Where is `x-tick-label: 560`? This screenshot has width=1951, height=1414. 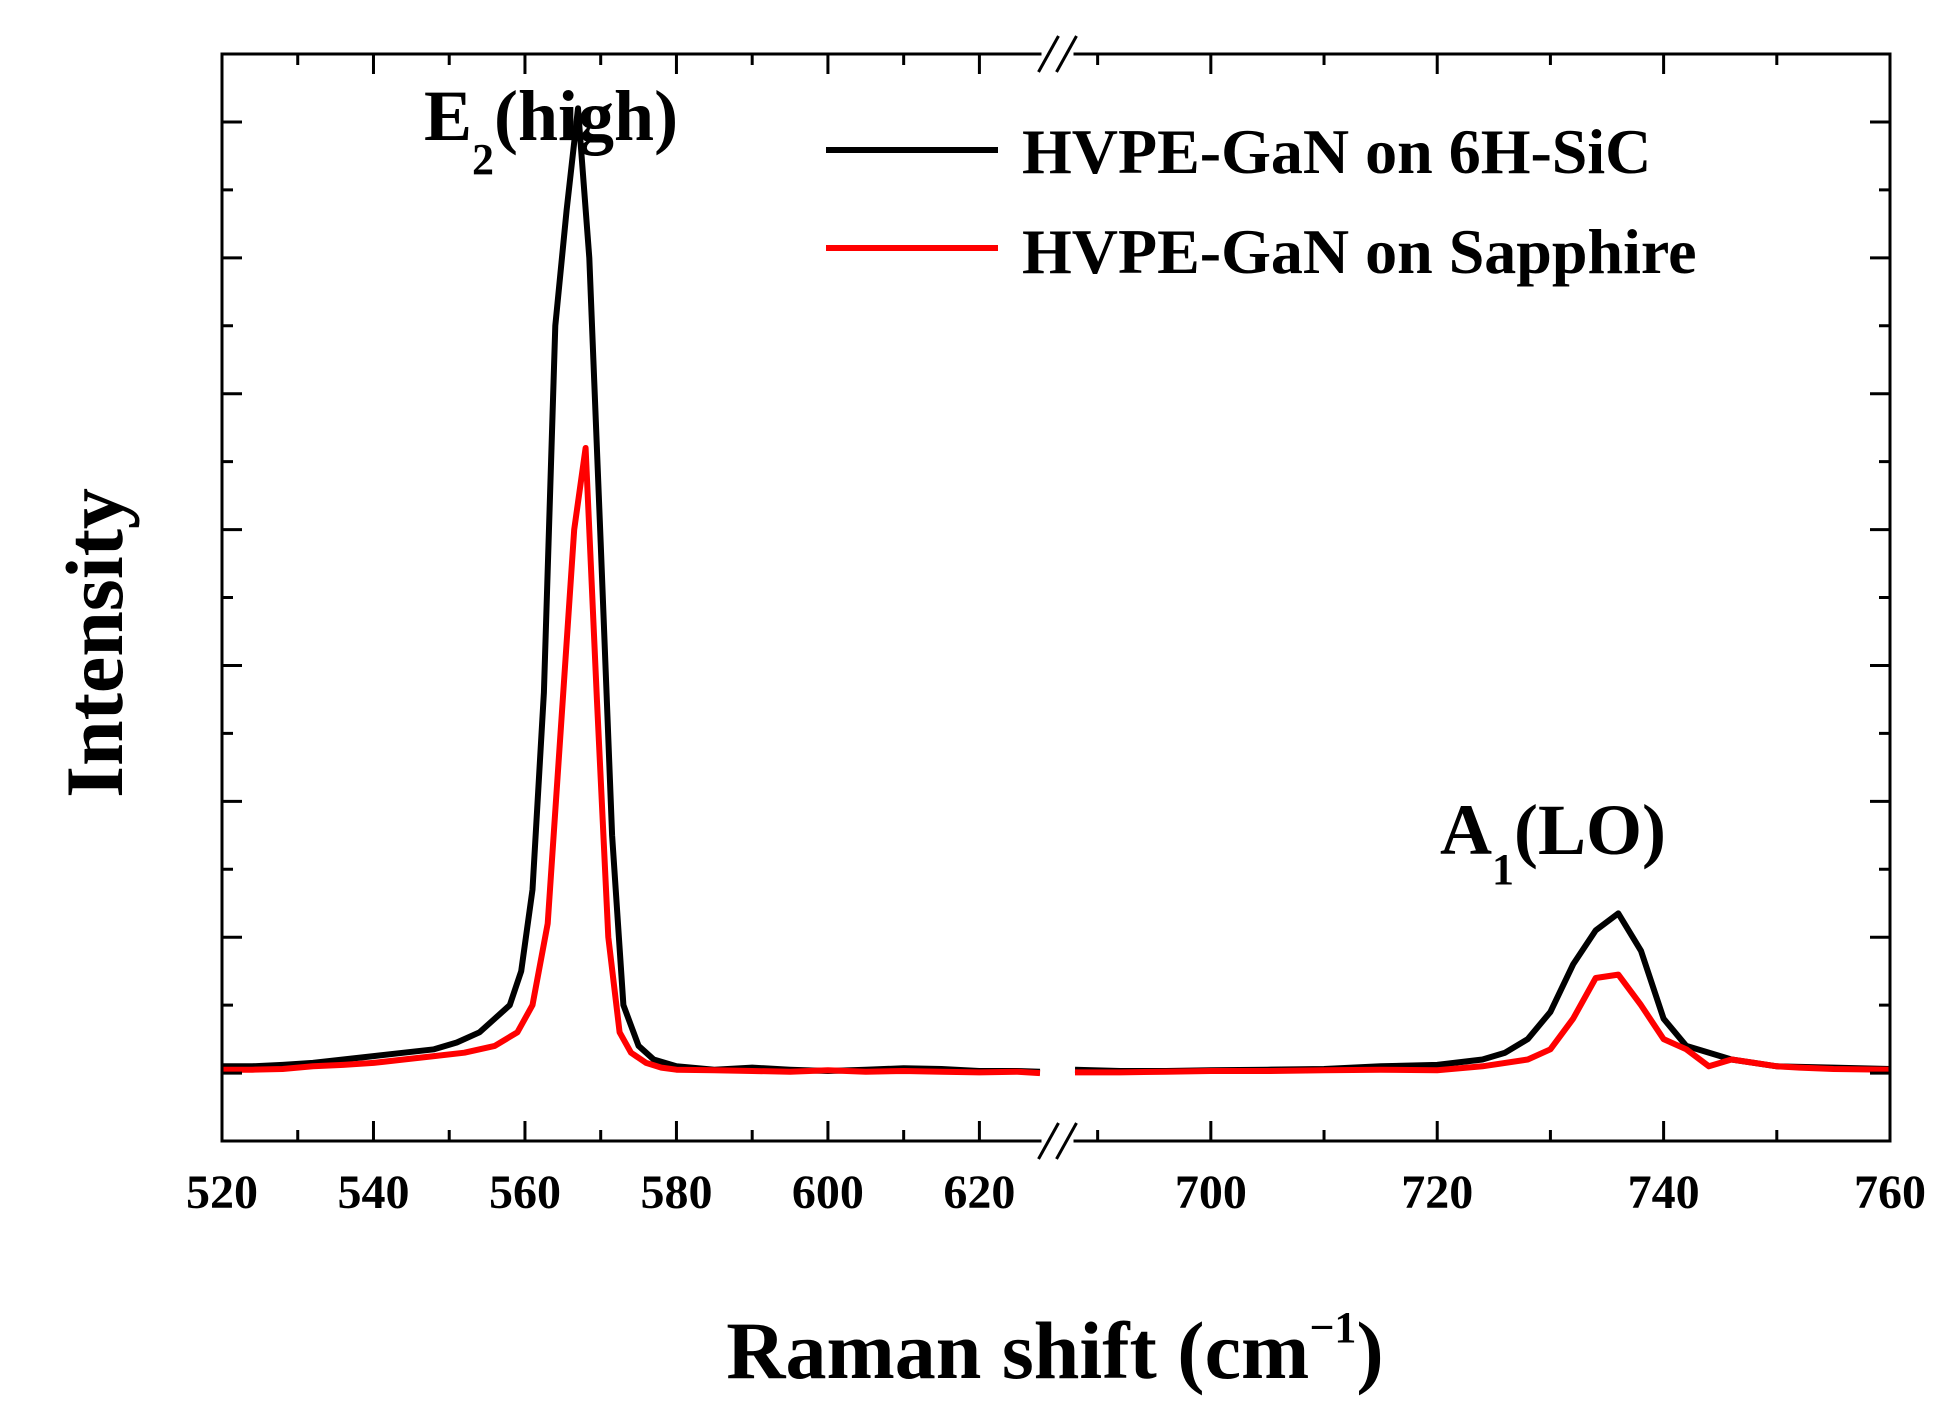 x-tick-label: 560 is located at coordinates (525, 1192).